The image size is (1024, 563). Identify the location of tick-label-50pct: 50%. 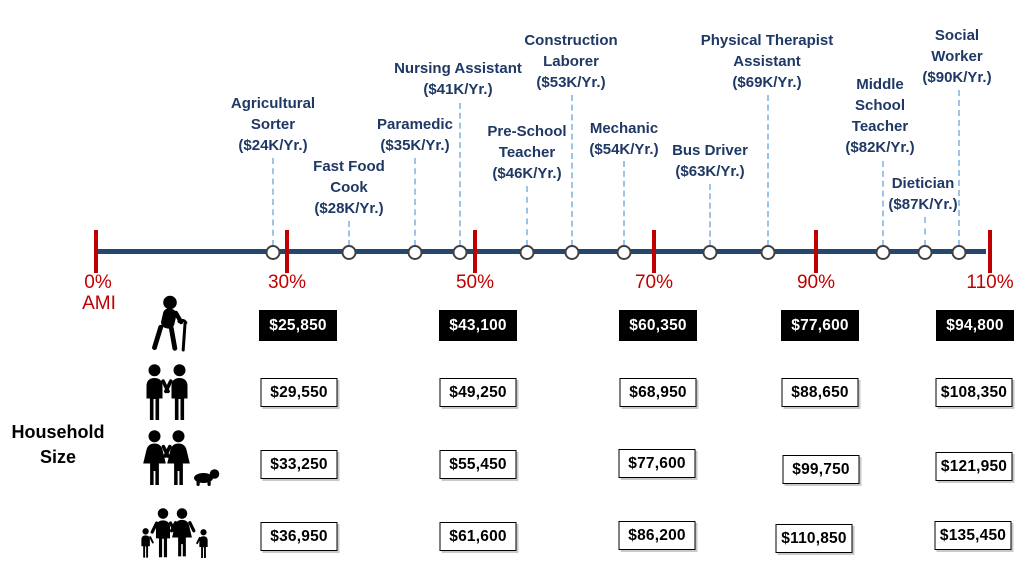
(475, 282).